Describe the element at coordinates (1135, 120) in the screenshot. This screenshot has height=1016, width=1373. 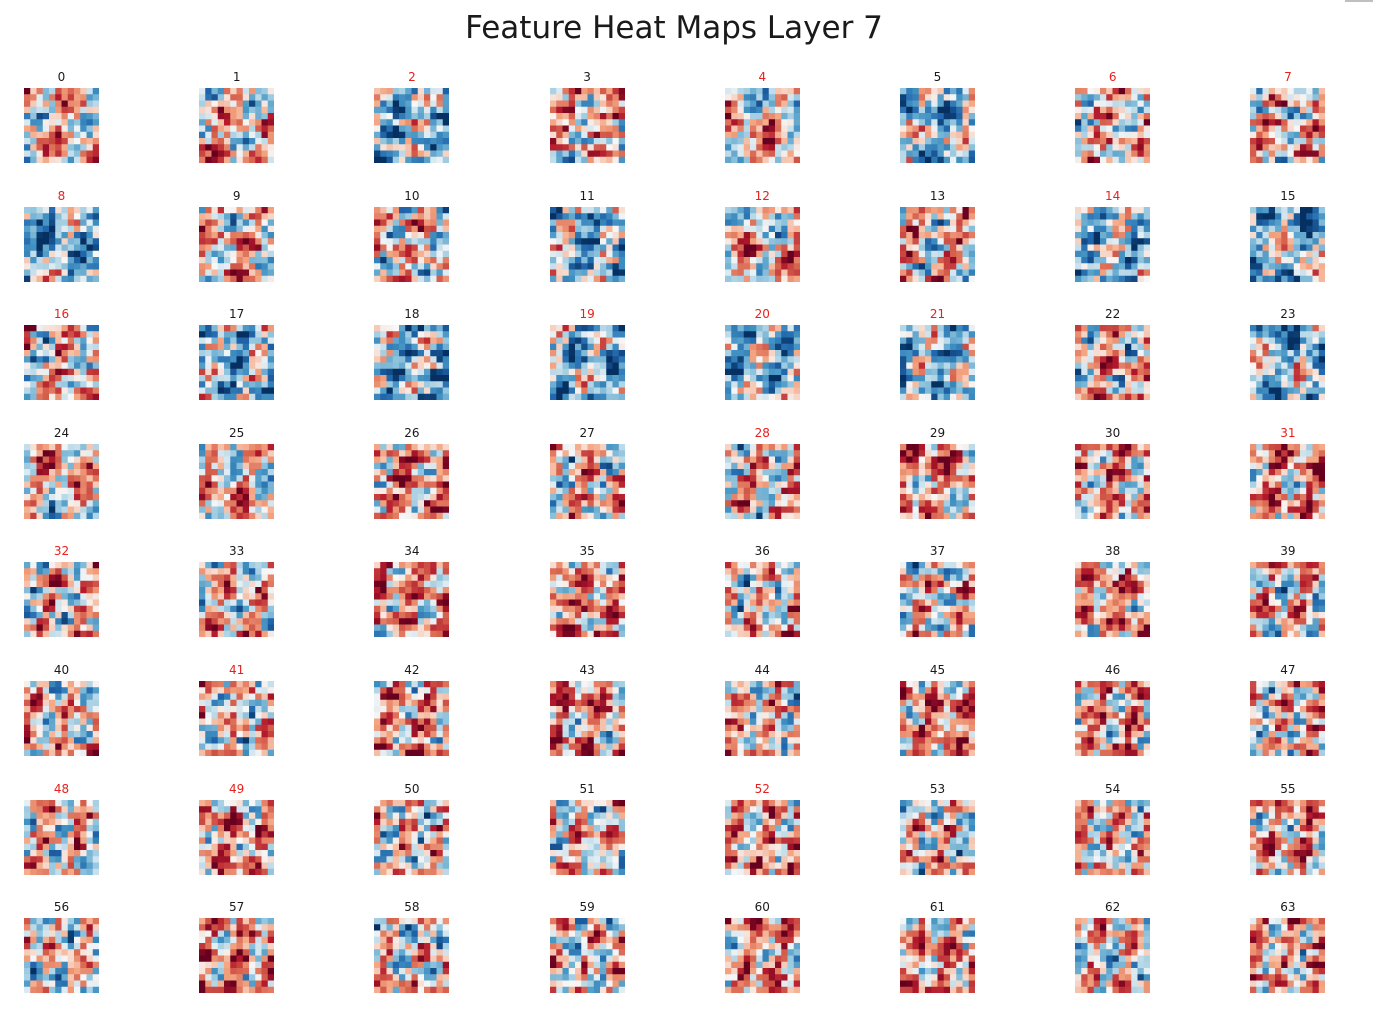
I see `heatmap-cell: 6` at that location.